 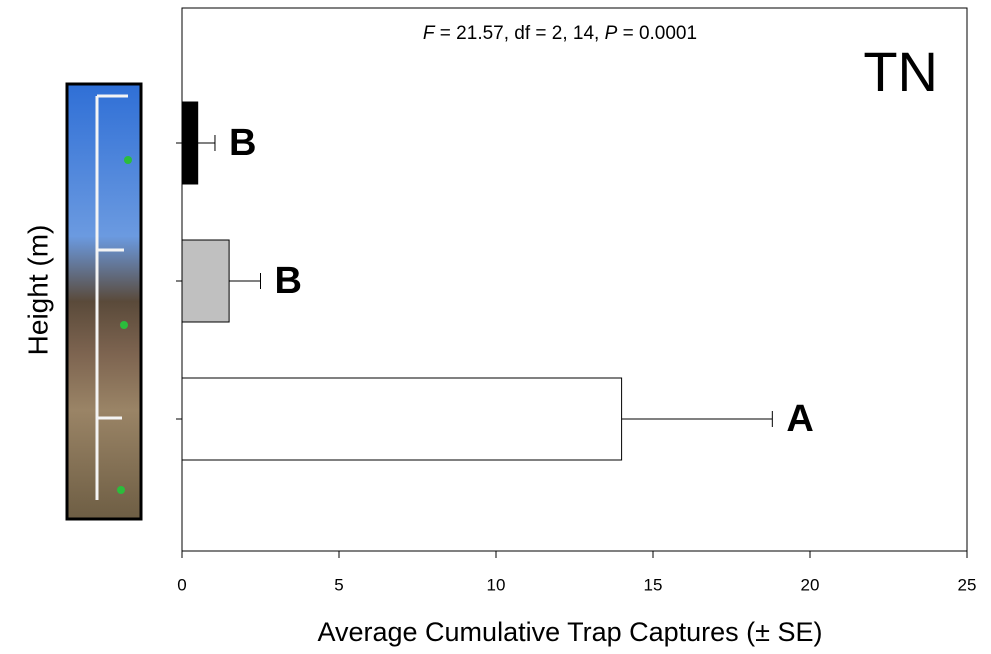 I want to click on annotation: F = 21.57, df = 2, 14, P = 0.0001, so click(x=560, y=33).